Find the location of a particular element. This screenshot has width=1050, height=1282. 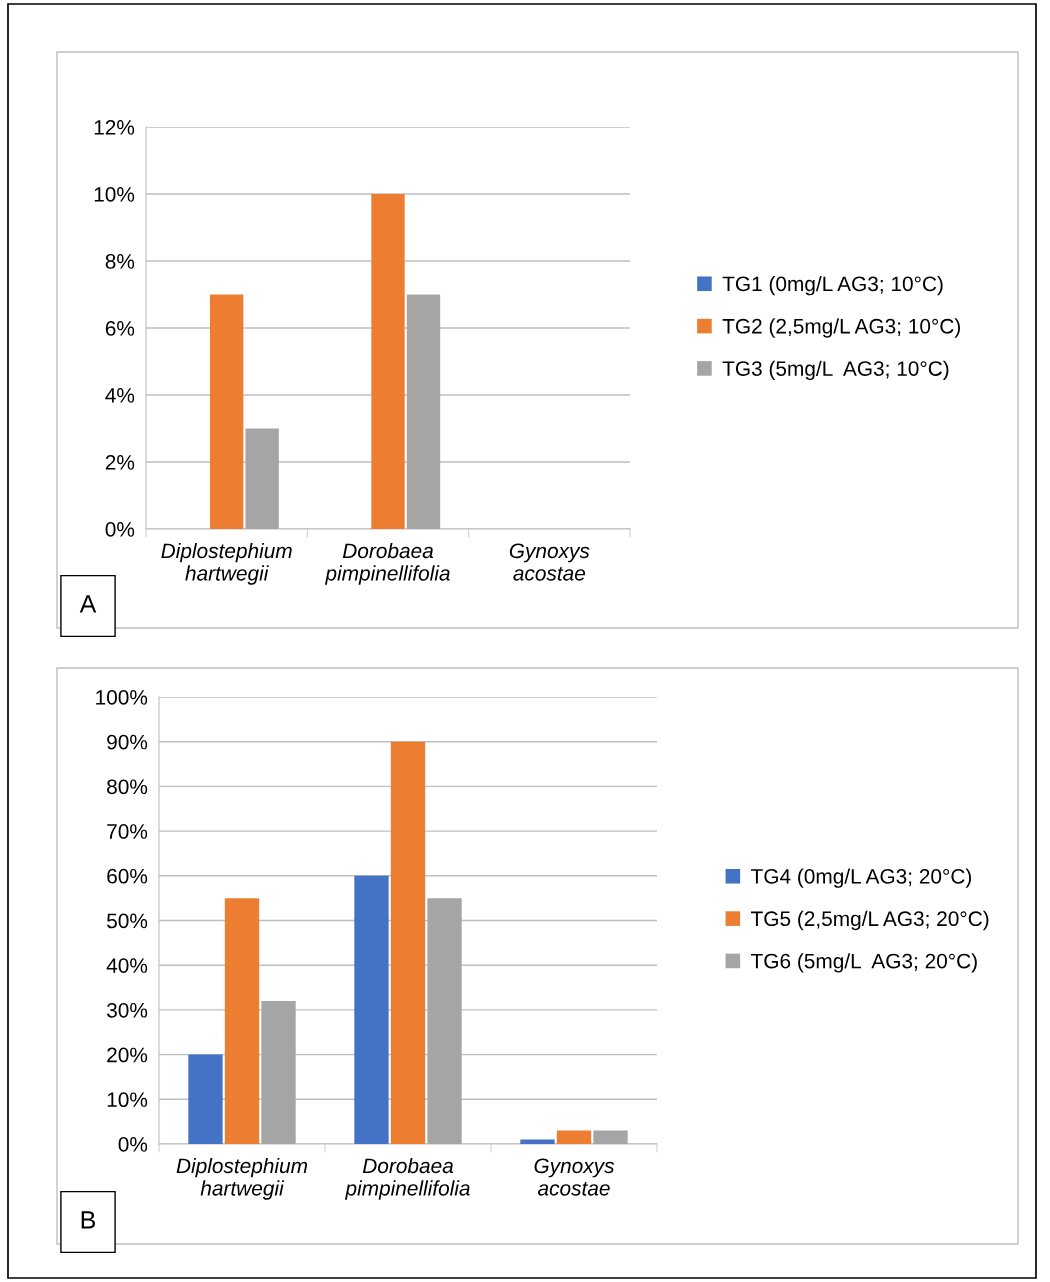

legend-label: TG1 (0mg/L AG3; 10°C) is located at coordinates (832, 285).